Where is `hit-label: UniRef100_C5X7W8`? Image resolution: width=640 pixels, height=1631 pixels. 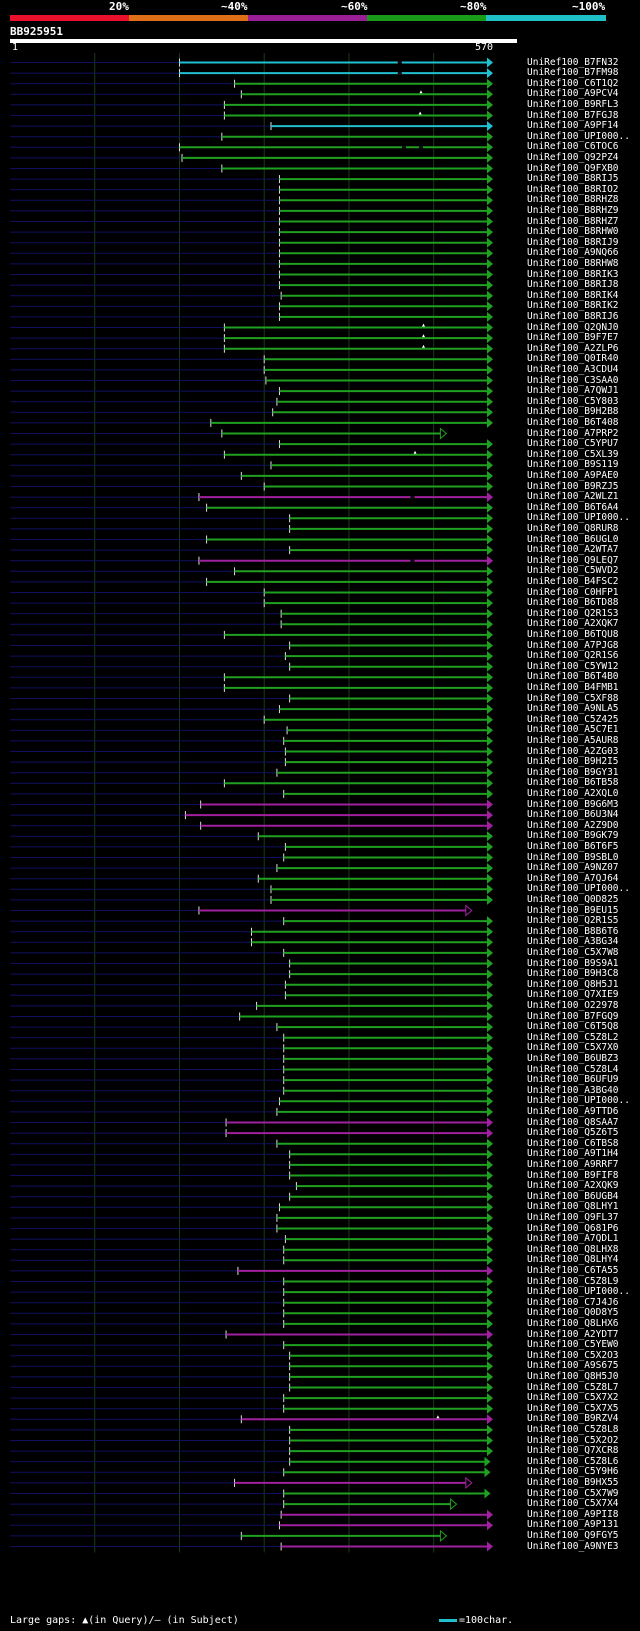 hit-label: UniRef100_C5X7W8 is located at coordinates (573, 952).